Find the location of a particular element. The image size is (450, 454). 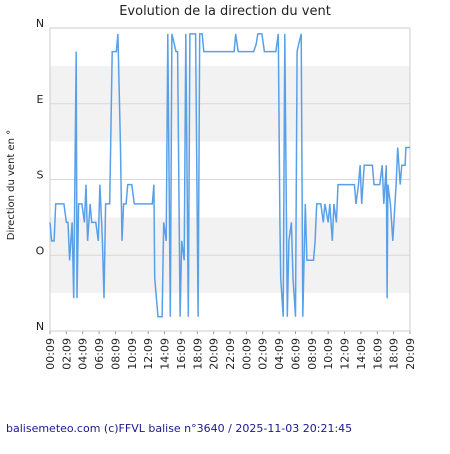

y-tick-label: O is located at coordinates (40, 250).